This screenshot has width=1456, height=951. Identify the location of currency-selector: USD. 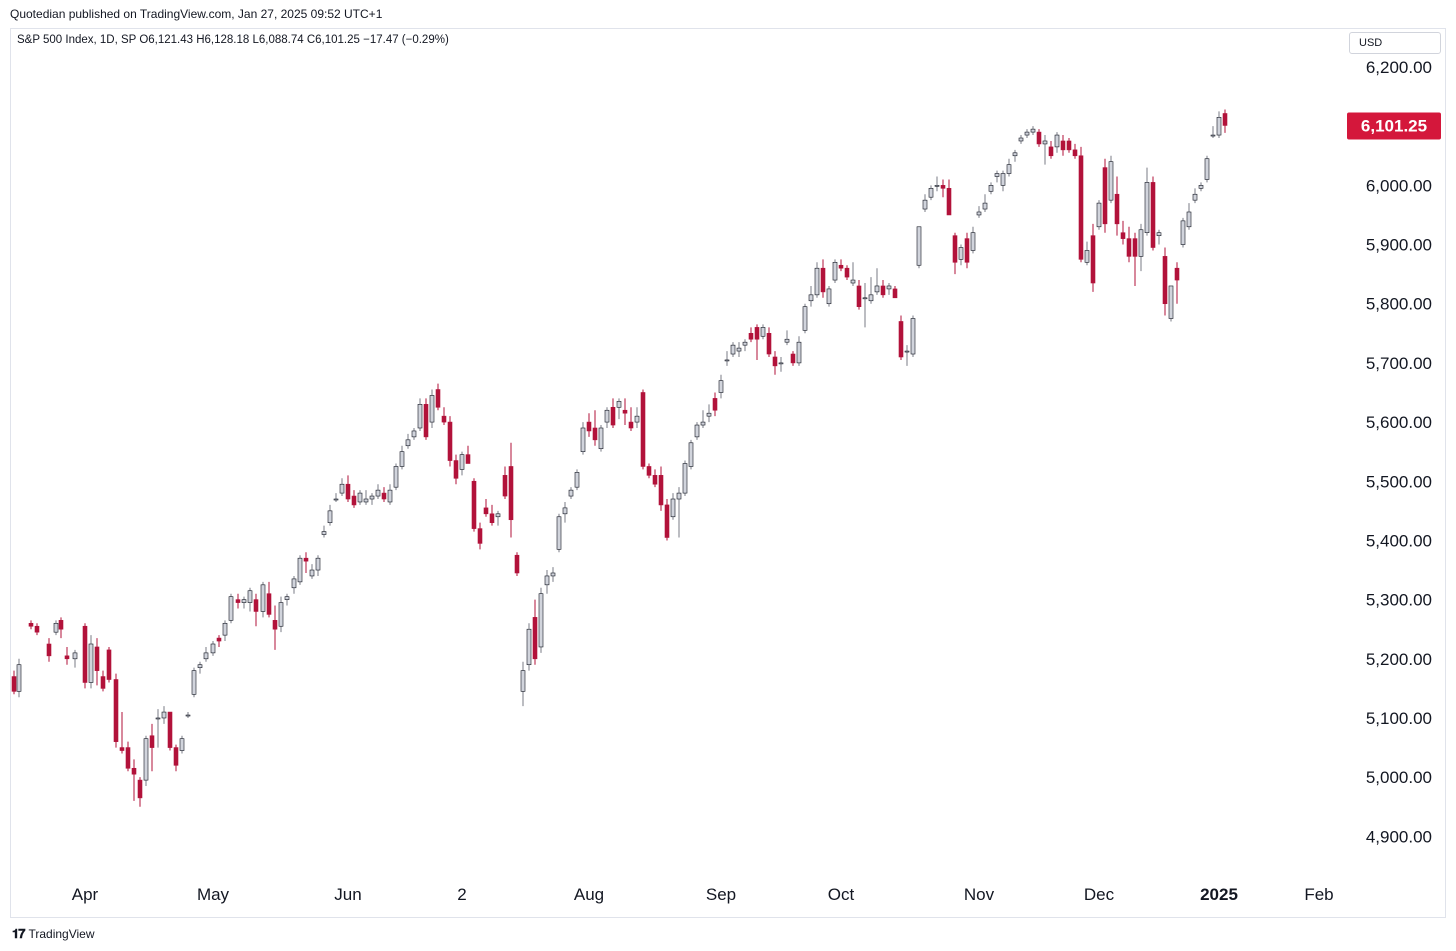
(1395, 43).